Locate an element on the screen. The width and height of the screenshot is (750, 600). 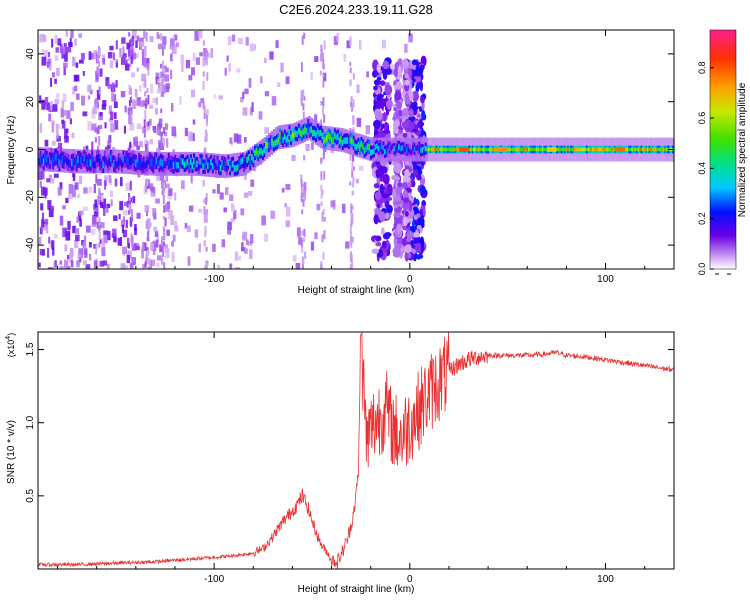
x-tick-label: 0 is located at coordinates (410, 579).